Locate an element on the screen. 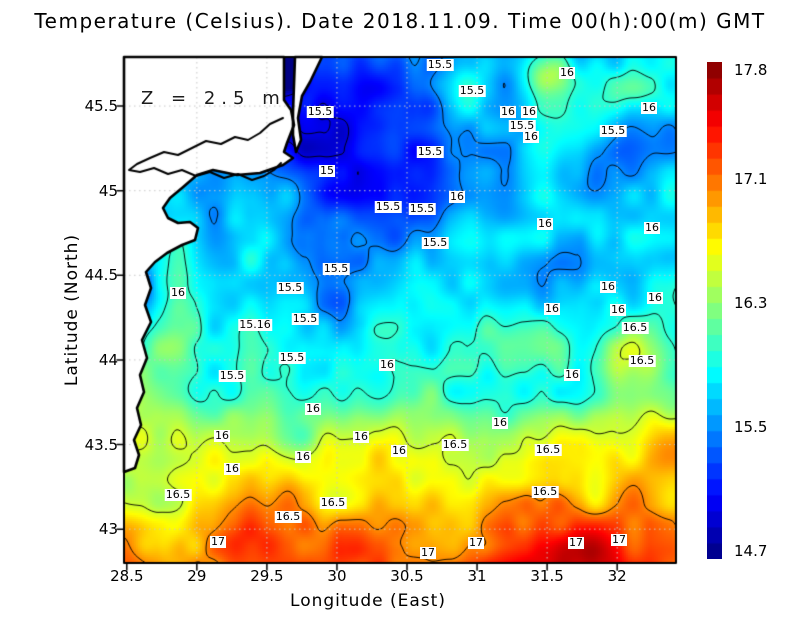  x-tick-label: 29 is located at coordinates (197, 576).